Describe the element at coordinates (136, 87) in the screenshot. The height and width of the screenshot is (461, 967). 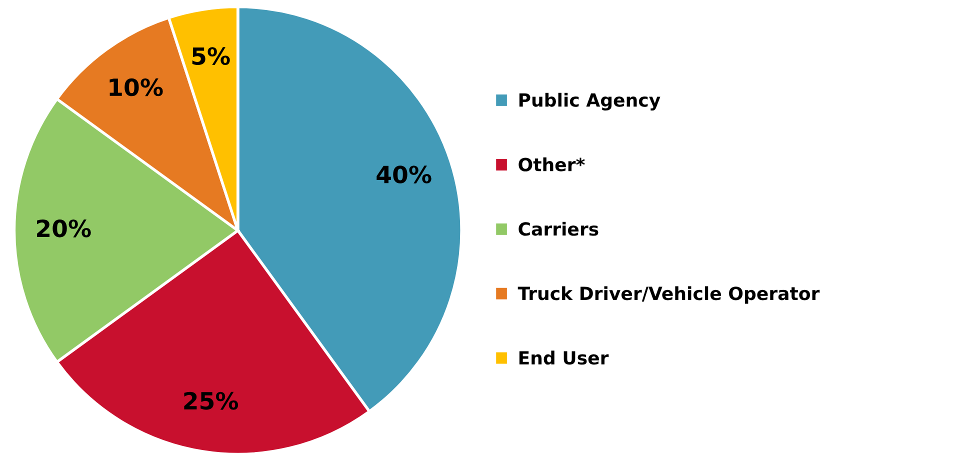
I see `data-label: 10%` at that location.